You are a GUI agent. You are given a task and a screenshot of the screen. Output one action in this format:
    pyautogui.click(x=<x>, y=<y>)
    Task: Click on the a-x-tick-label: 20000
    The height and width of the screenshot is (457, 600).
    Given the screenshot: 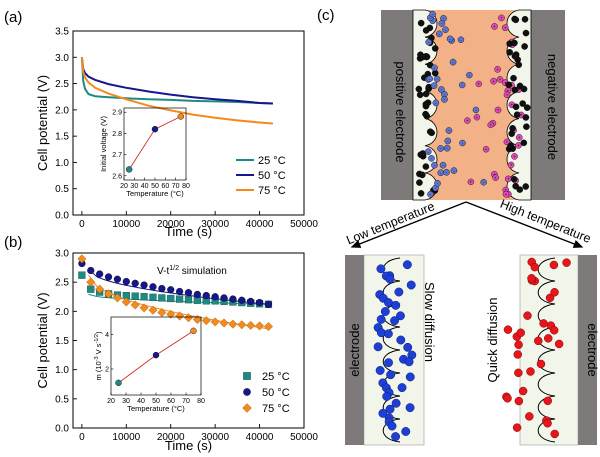 What is the action you would take?
    pyautogui.click(x=171, y=224)
    